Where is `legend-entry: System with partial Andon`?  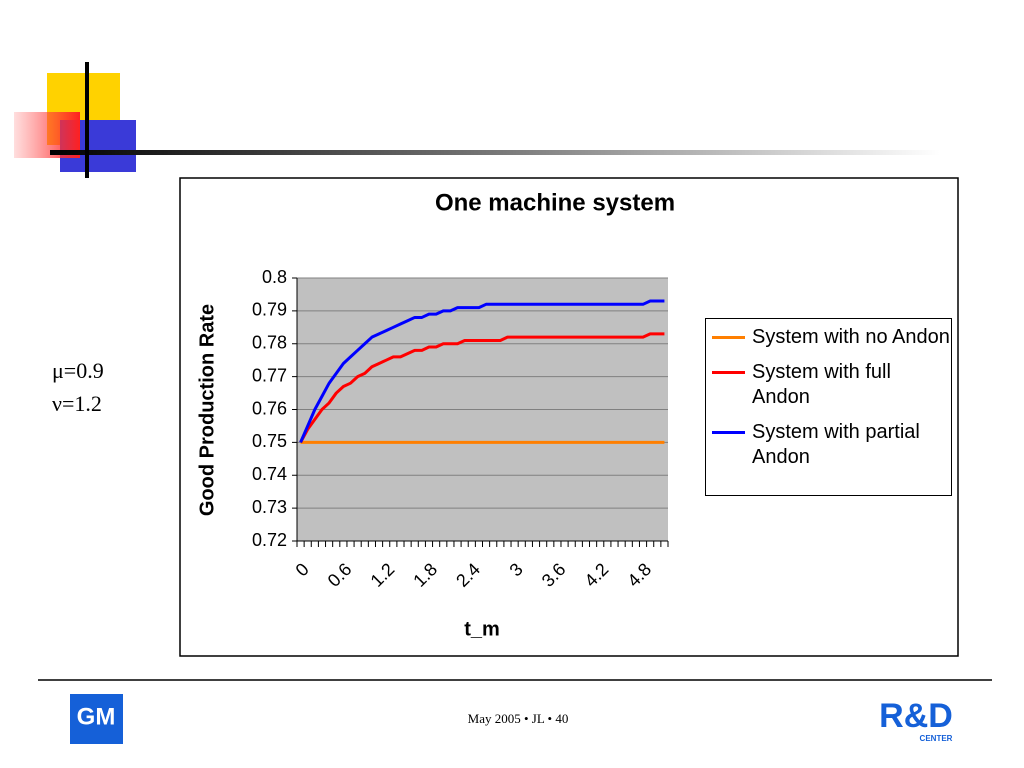 legend-entry: System with partial Andon is located at coordinates (831, 445).